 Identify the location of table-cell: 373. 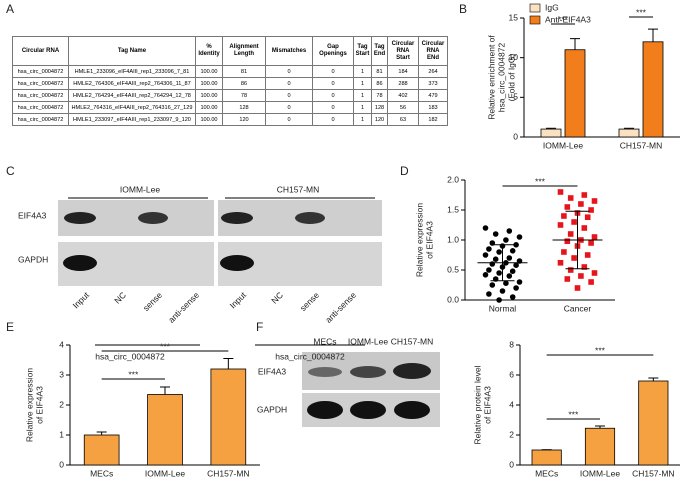
(433, 83).